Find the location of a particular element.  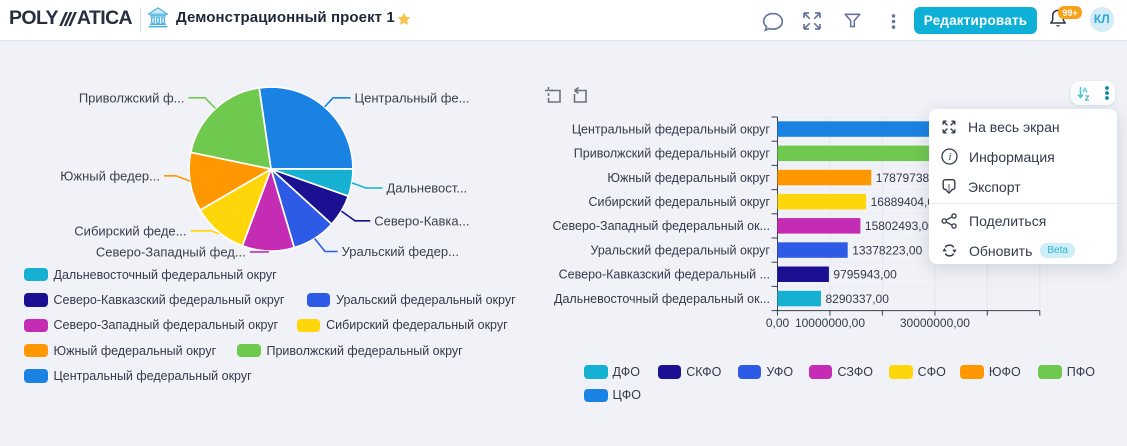

svg-text: 16889404,00 is located at coordinates (906, 202).